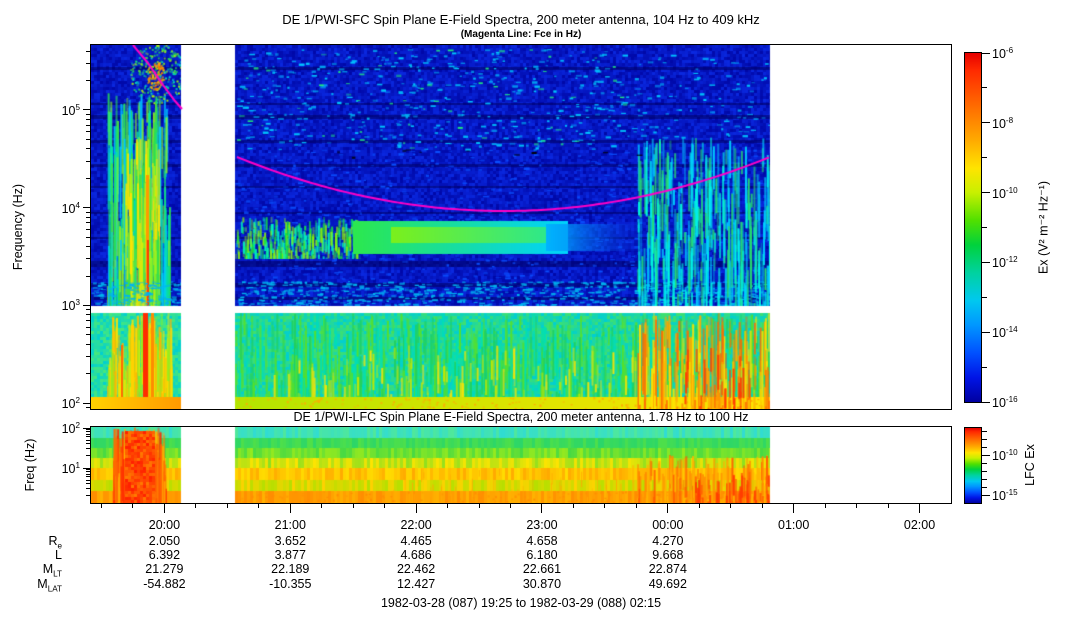 Image resolution: width=1083 pixels, height=620 pixels. I want to click on orbit-value: 4.270, so click(668, 541).